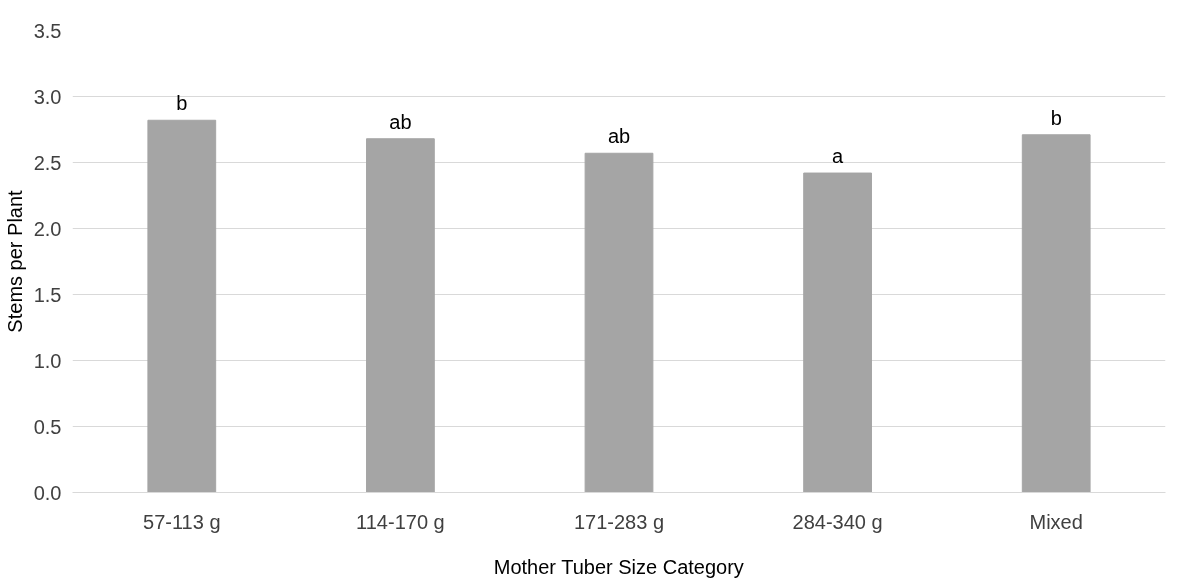  I want to click on x-tick-label: 57-113 g, so click(182, 521).